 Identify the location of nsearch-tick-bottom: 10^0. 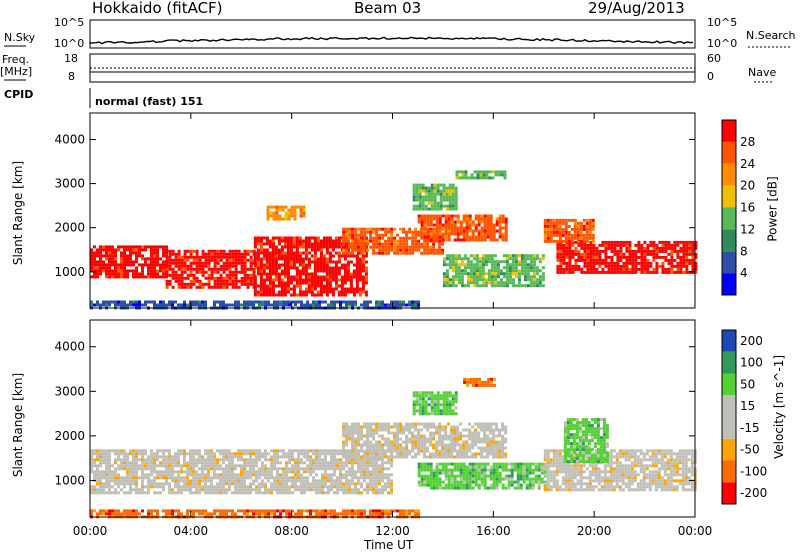
(722, 43).